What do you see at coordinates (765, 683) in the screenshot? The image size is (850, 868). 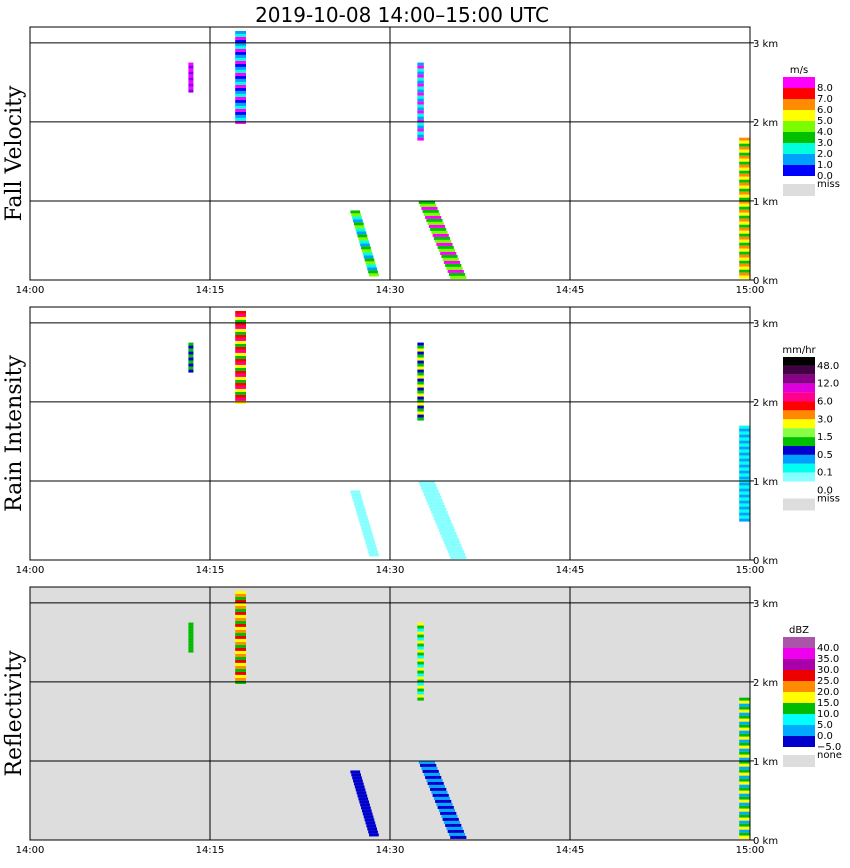 I see `y-tick-label: 2 km` at bounding box center [765, 683].